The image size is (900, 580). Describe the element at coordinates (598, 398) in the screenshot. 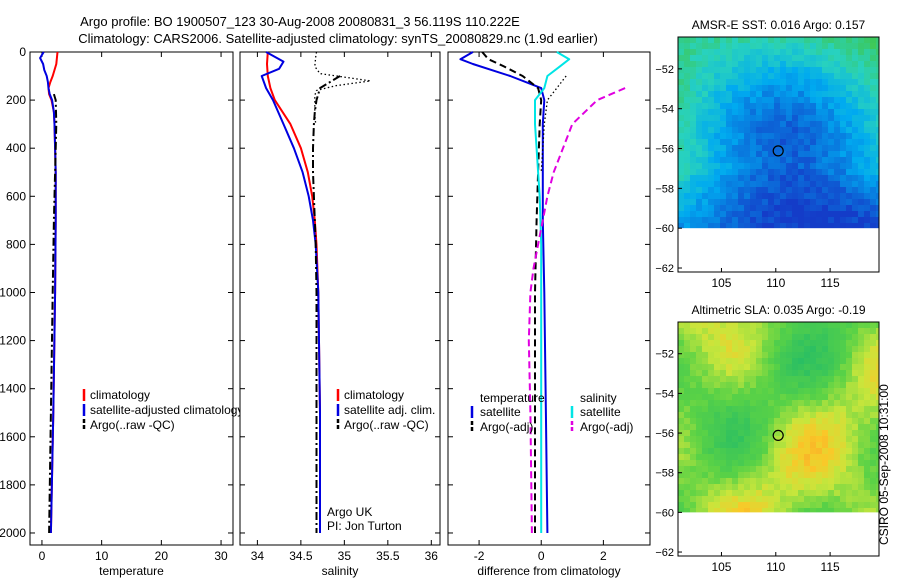

I see `legend-column-title: salinity` at that location.